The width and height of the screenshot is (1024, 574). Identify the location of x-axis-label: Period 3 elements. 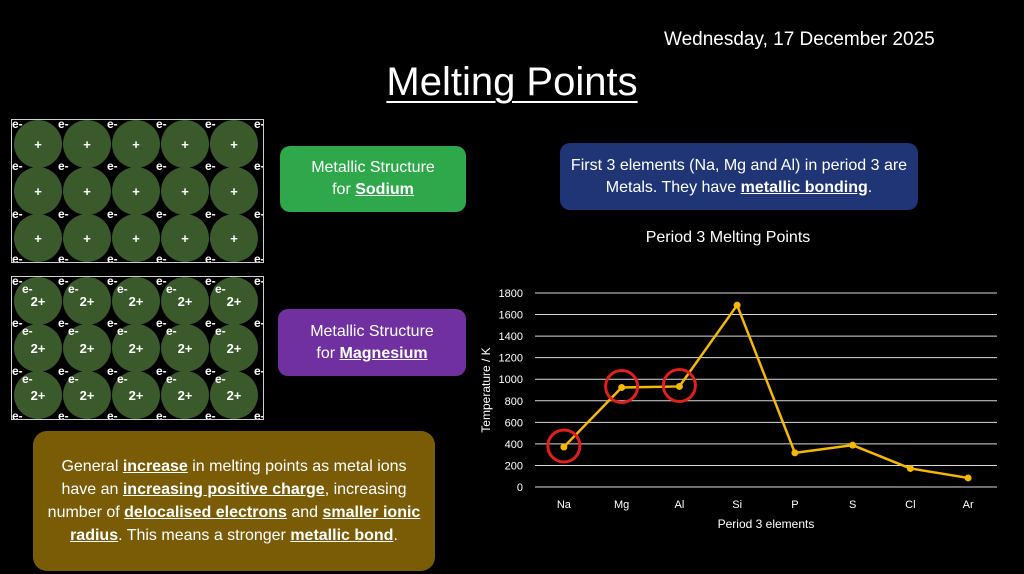
(766, 524).